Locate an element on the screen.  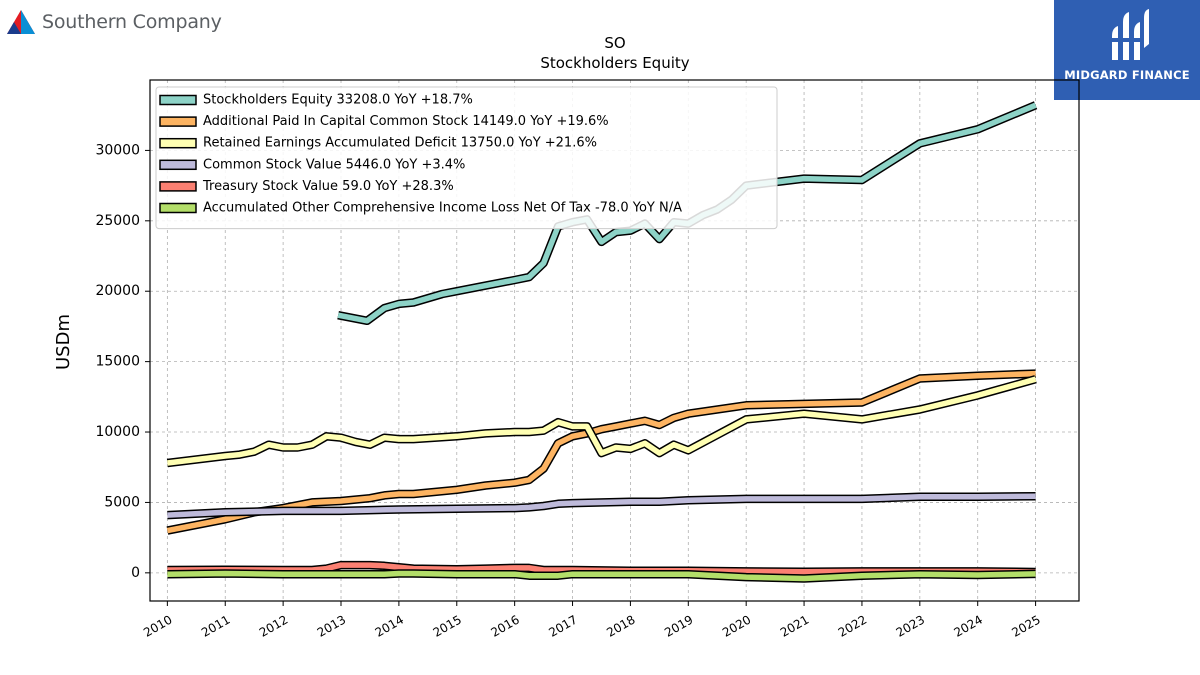
x-tick-label: 2024 is located at coordinates (968, 626).